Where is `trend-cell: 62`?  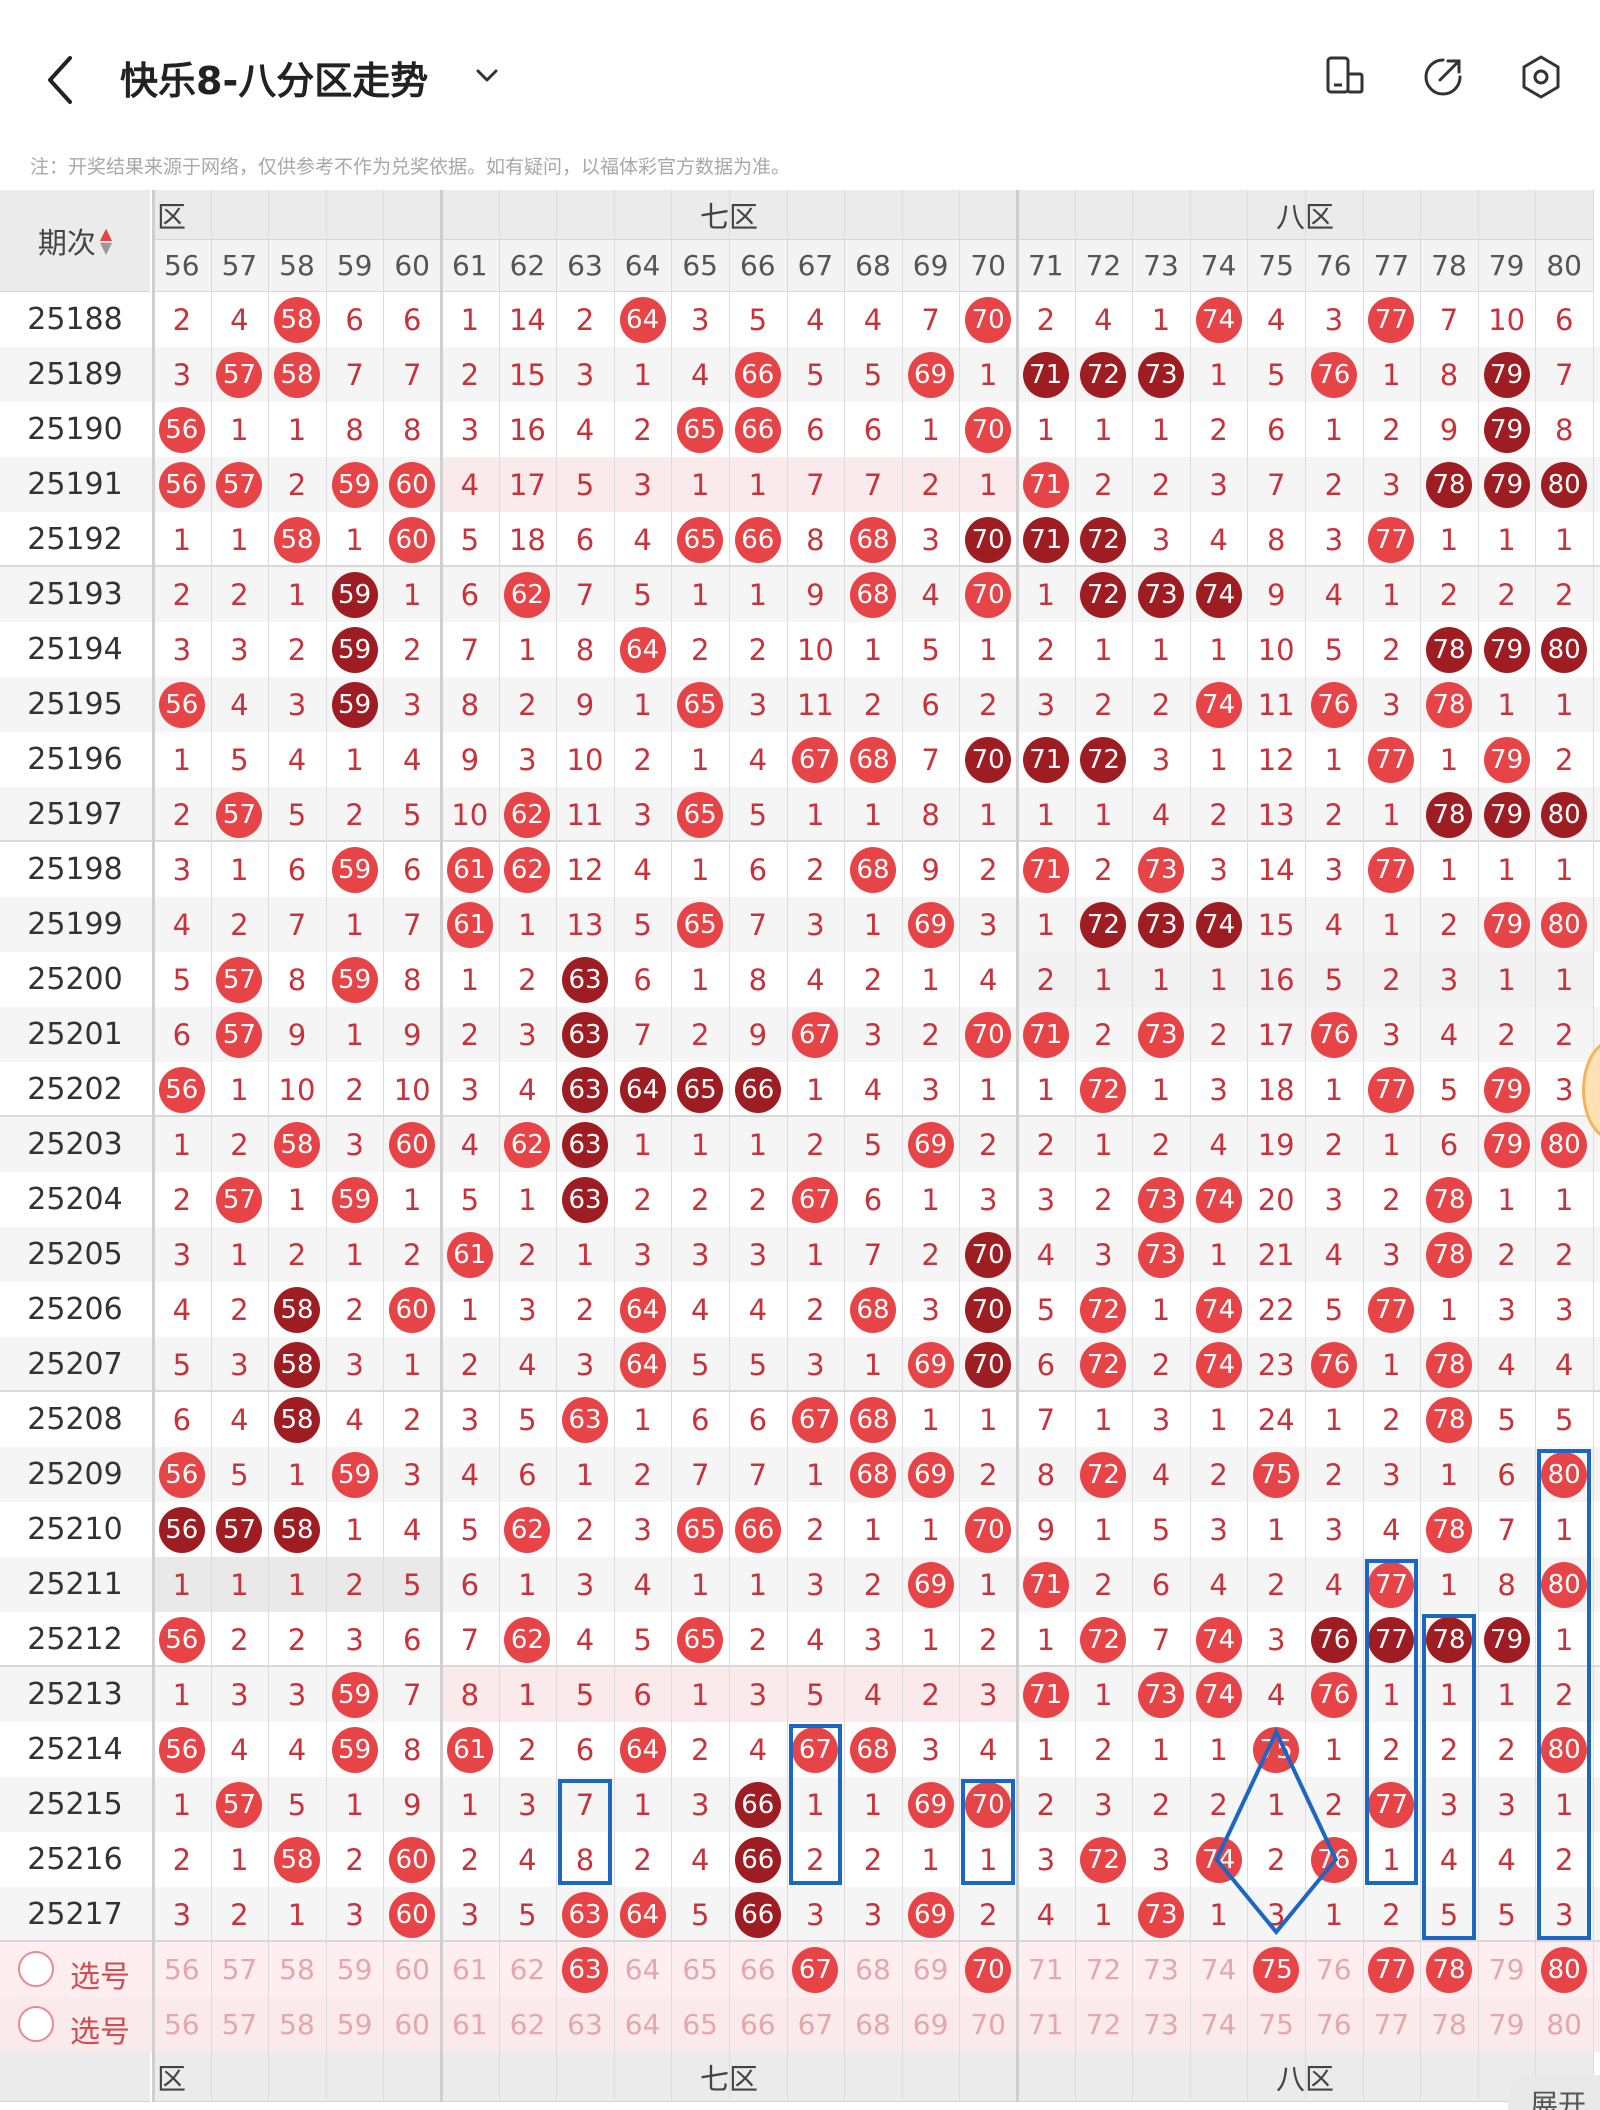
trend-cell: 62 is located at coordinates (528, 869).